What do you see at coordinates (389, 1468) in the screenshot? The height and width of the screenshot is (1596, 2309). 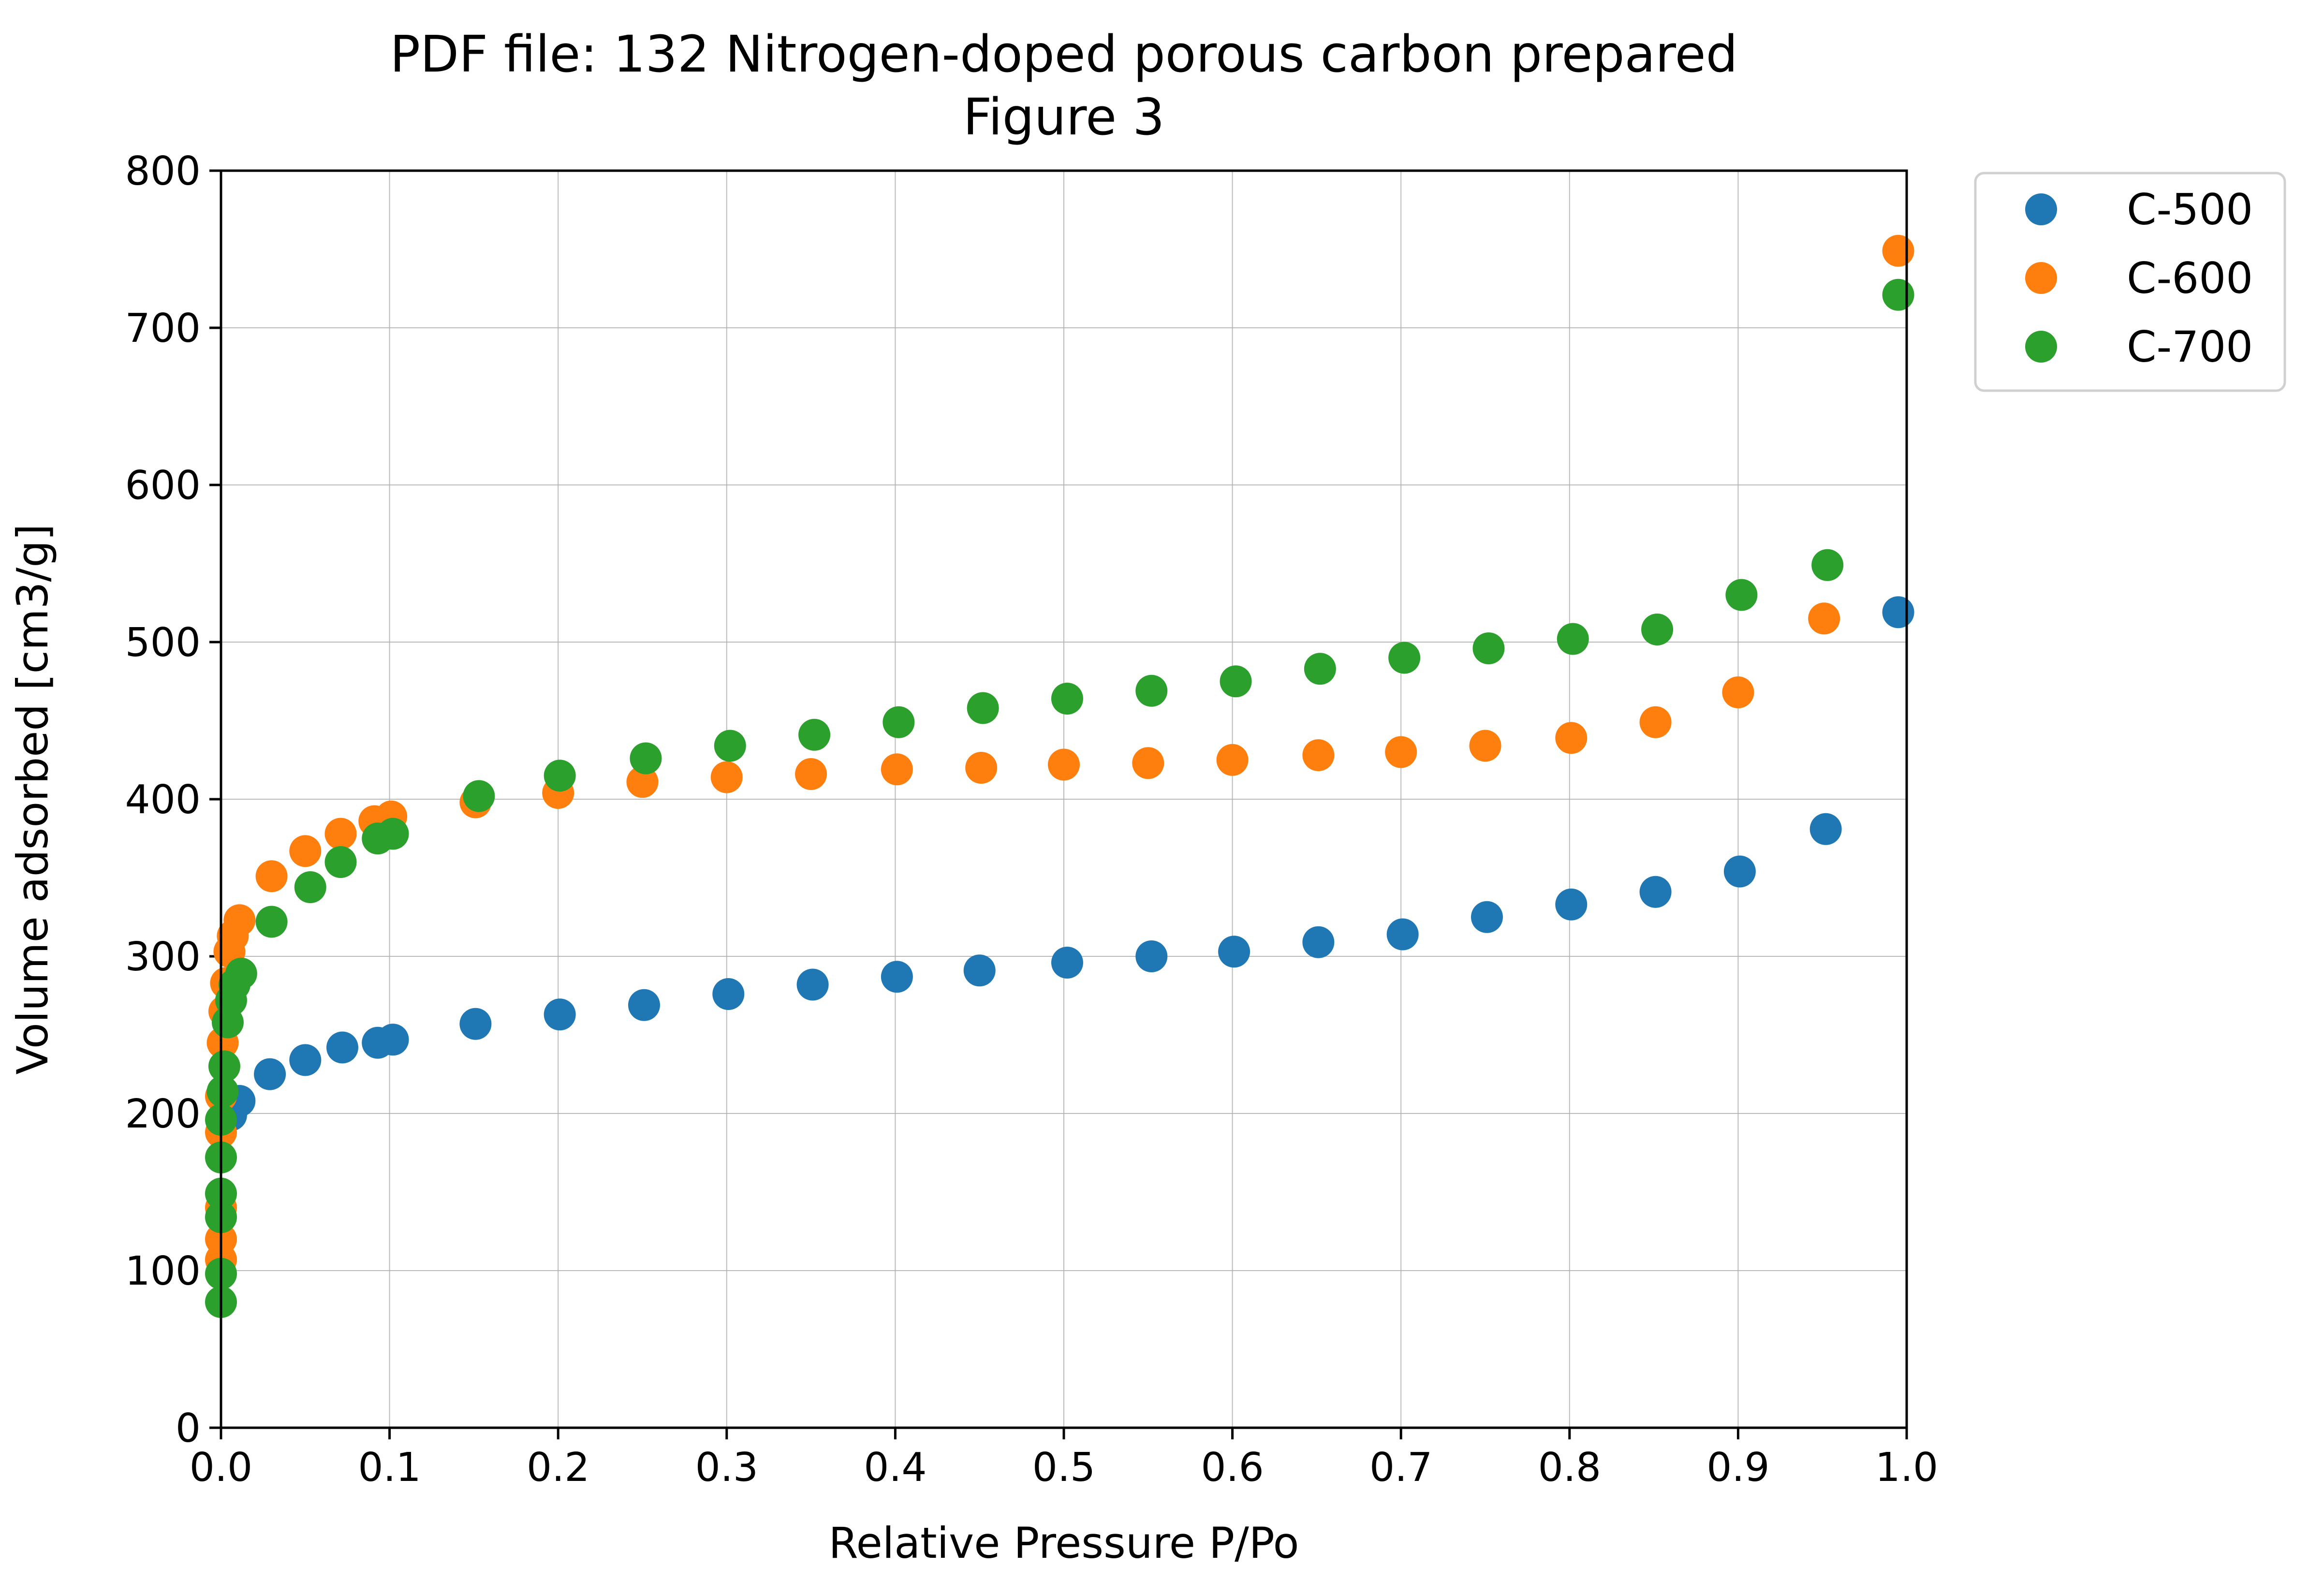 I see `x-tick-label: 0.1` at bounding box center [389, 1468].